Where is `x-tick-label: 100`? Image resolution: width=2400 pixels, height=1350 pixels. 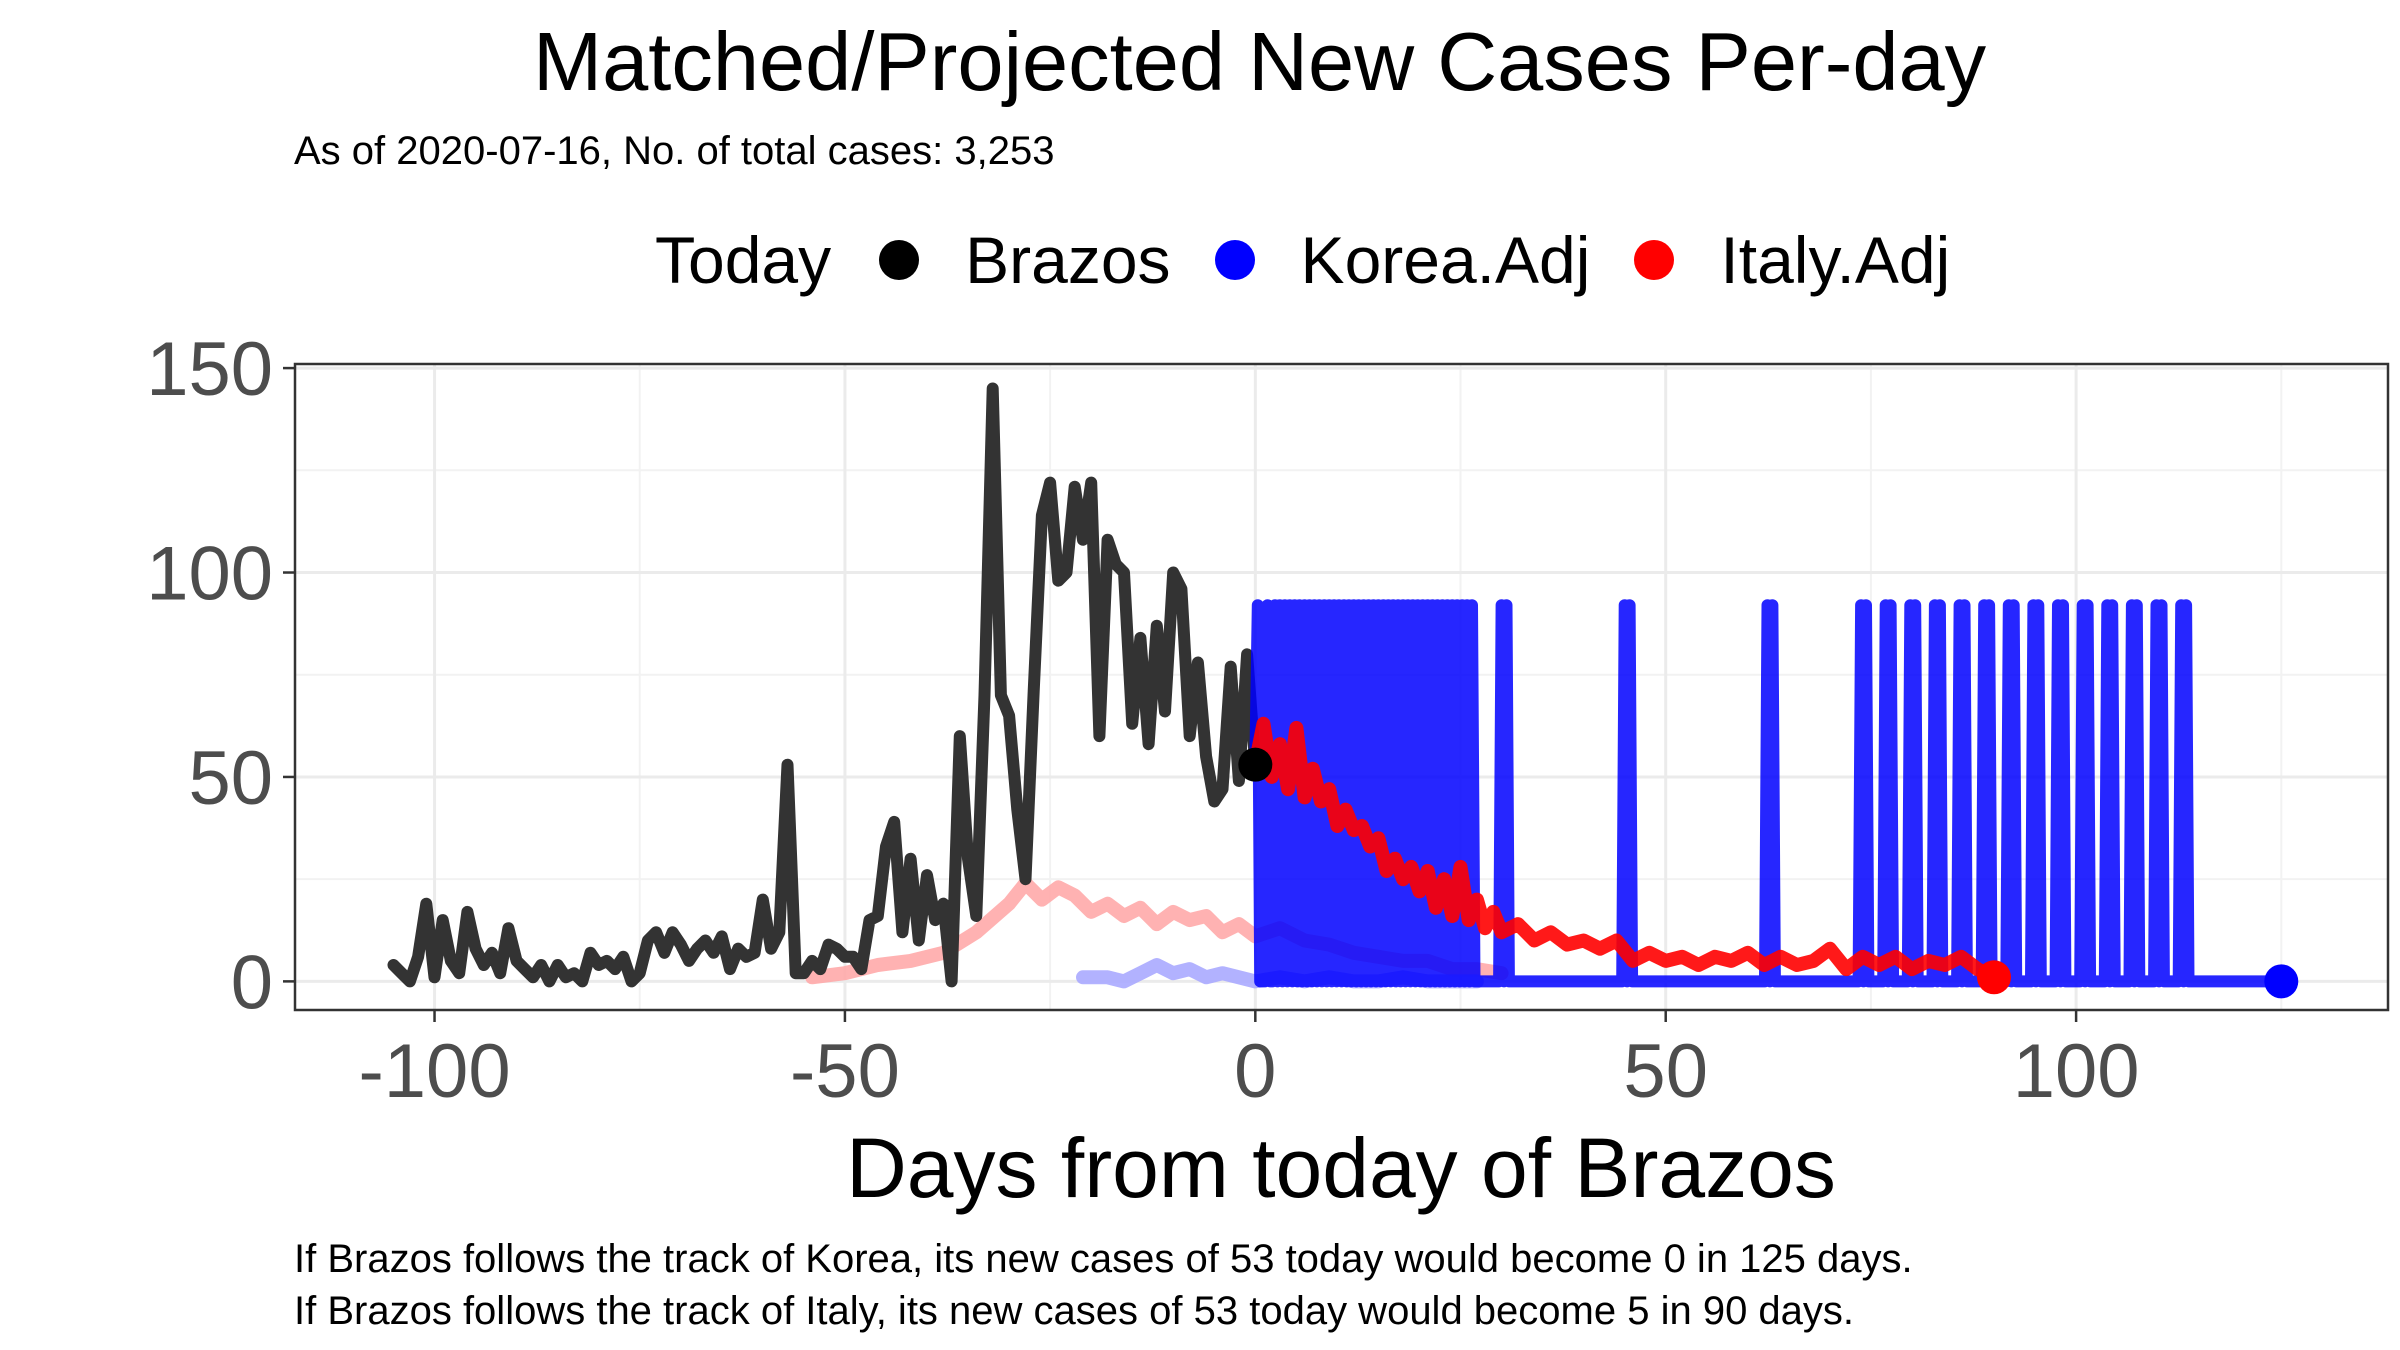
x-tick-label: 100 is located at coordinates (2076, 1071).